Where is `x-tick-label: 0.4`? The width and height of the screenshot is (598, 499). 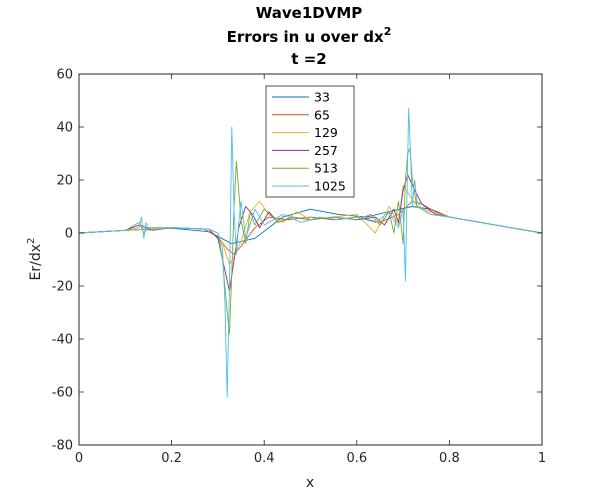
x-tick-label: 0.4 is located at coordinates (264, 458).